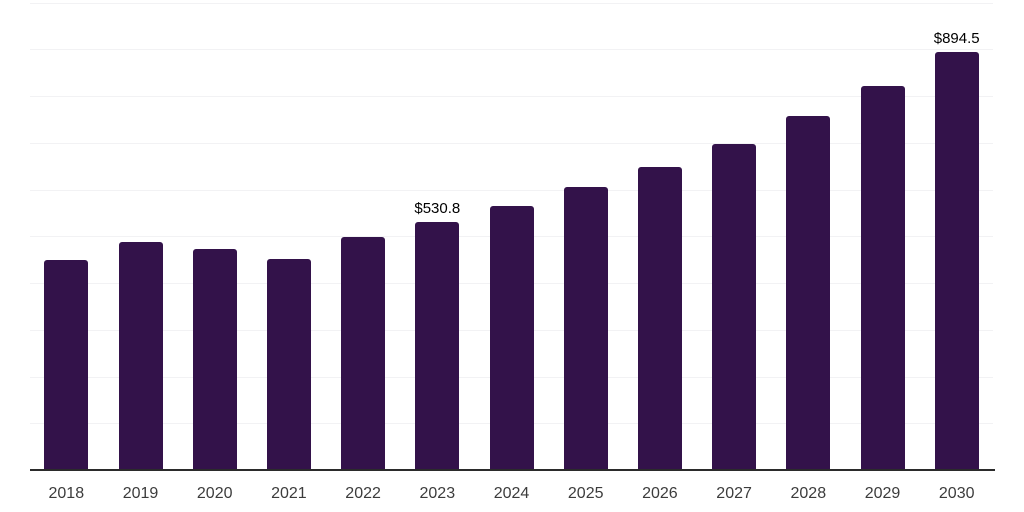 Image resolution: width=1024 pixels, height=512 pixels. What do you see at coordinates (585, 328) in the screenshot?
I see `bar-2025` at bounding box center [585, 328].